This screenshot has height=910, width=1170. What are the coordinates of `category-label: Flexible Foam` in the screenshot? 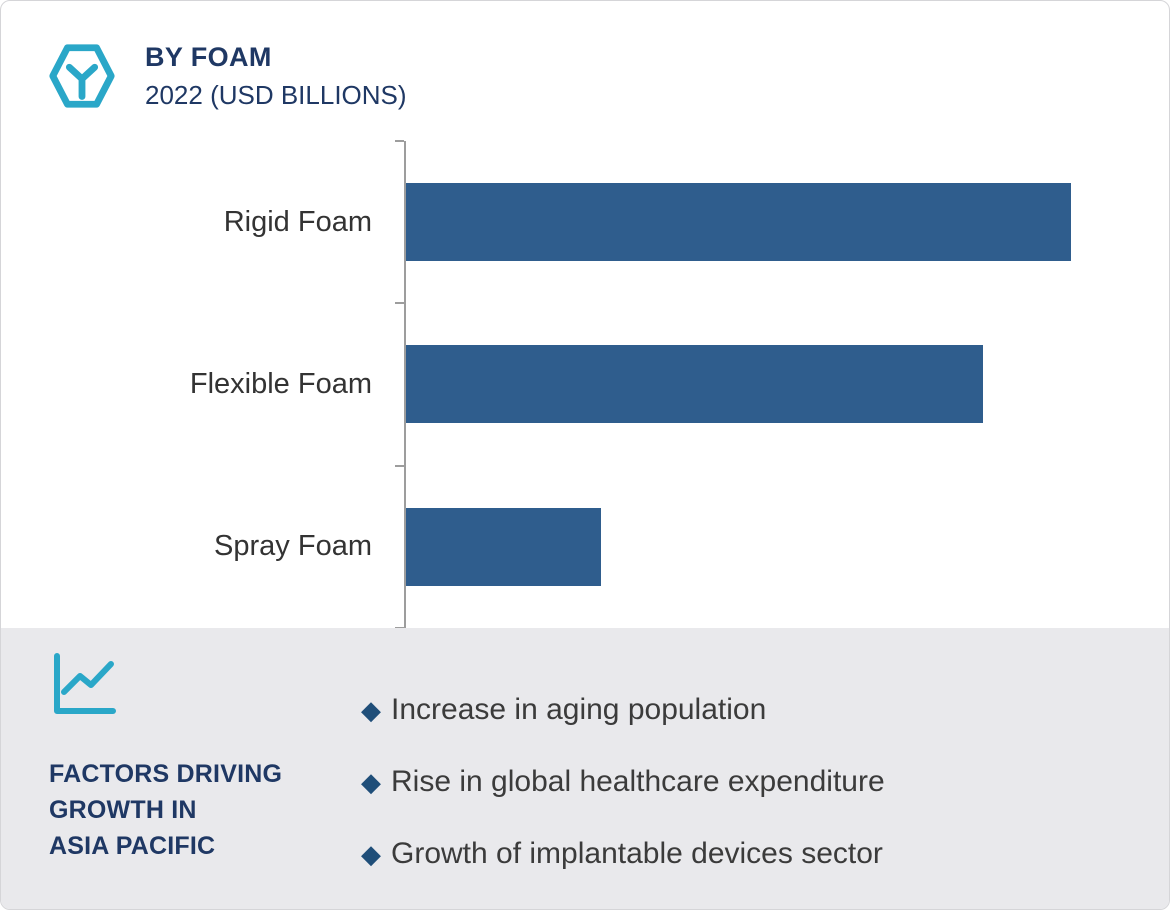 It's located at (280, 383).